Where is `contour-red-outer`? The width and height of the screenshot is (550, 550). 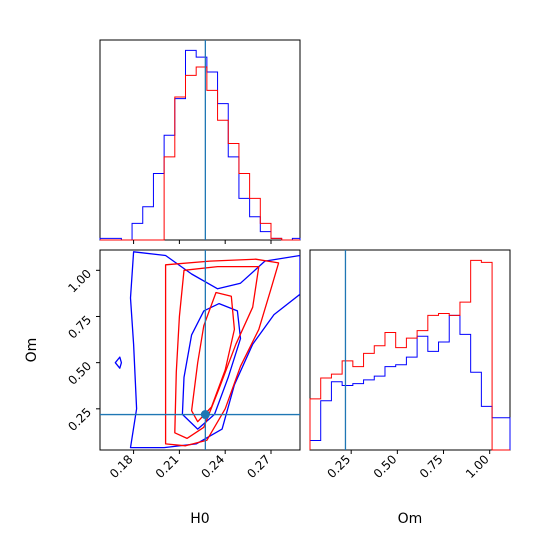 contour-red-outer is located at coordinates (222, 352).